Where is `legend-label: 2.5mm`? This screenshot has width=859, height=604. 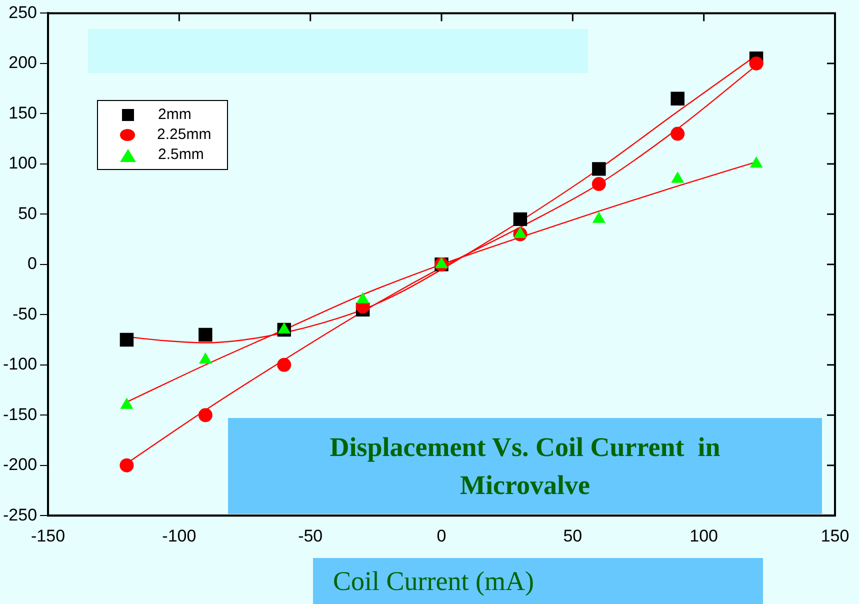
legend-label: 2.5mm is located at coordinates (181, 155).